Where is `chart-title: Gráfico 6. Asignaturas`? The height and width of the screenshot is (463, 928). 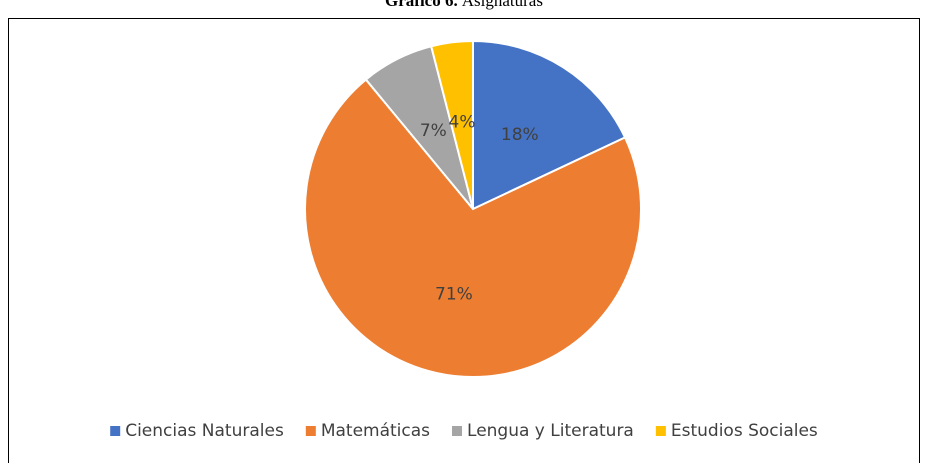 chart-title: Gráfico 6. Asignaturas is located at coordinates (464, 5).